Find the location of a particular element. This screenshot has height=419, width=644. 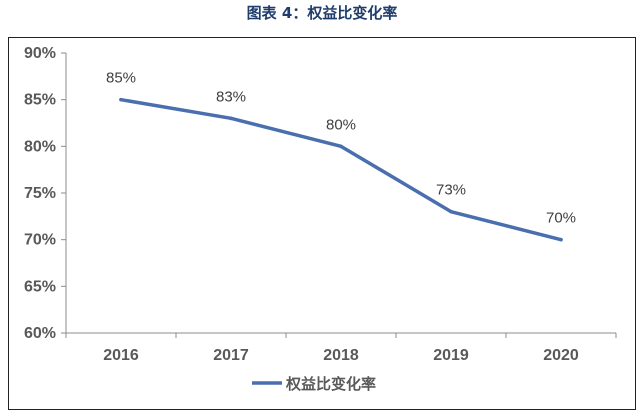

x-tick-label: 2020 is located at coordinates (561, 355).